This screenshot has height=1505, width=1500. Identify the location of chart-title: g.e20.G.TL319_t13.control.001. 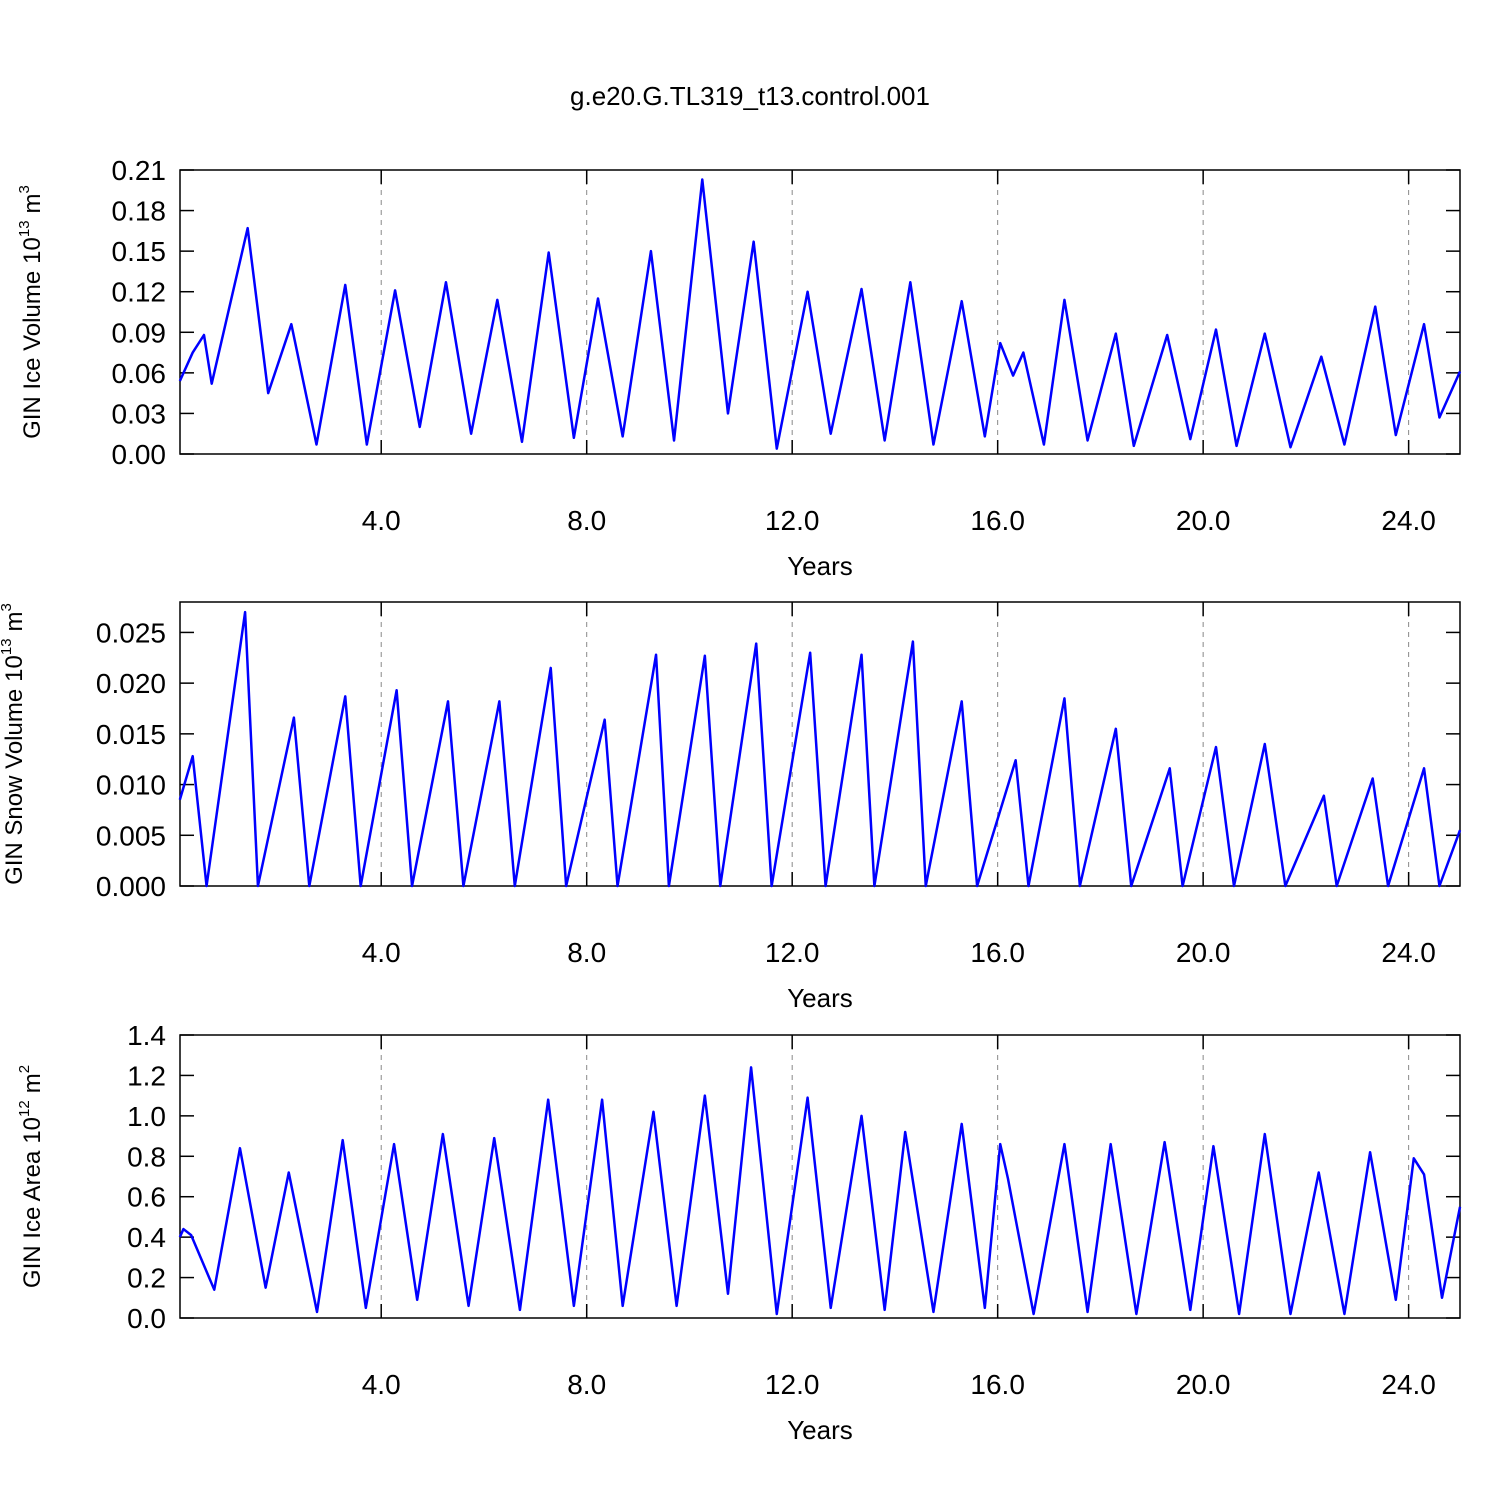
(750, 96).